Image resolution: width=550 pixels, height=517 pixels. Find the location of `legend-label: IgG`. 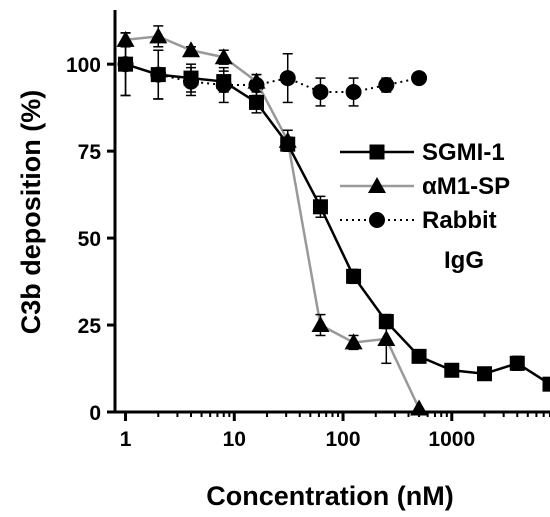

legend-label: IgG is located at coordinates (464, 260).